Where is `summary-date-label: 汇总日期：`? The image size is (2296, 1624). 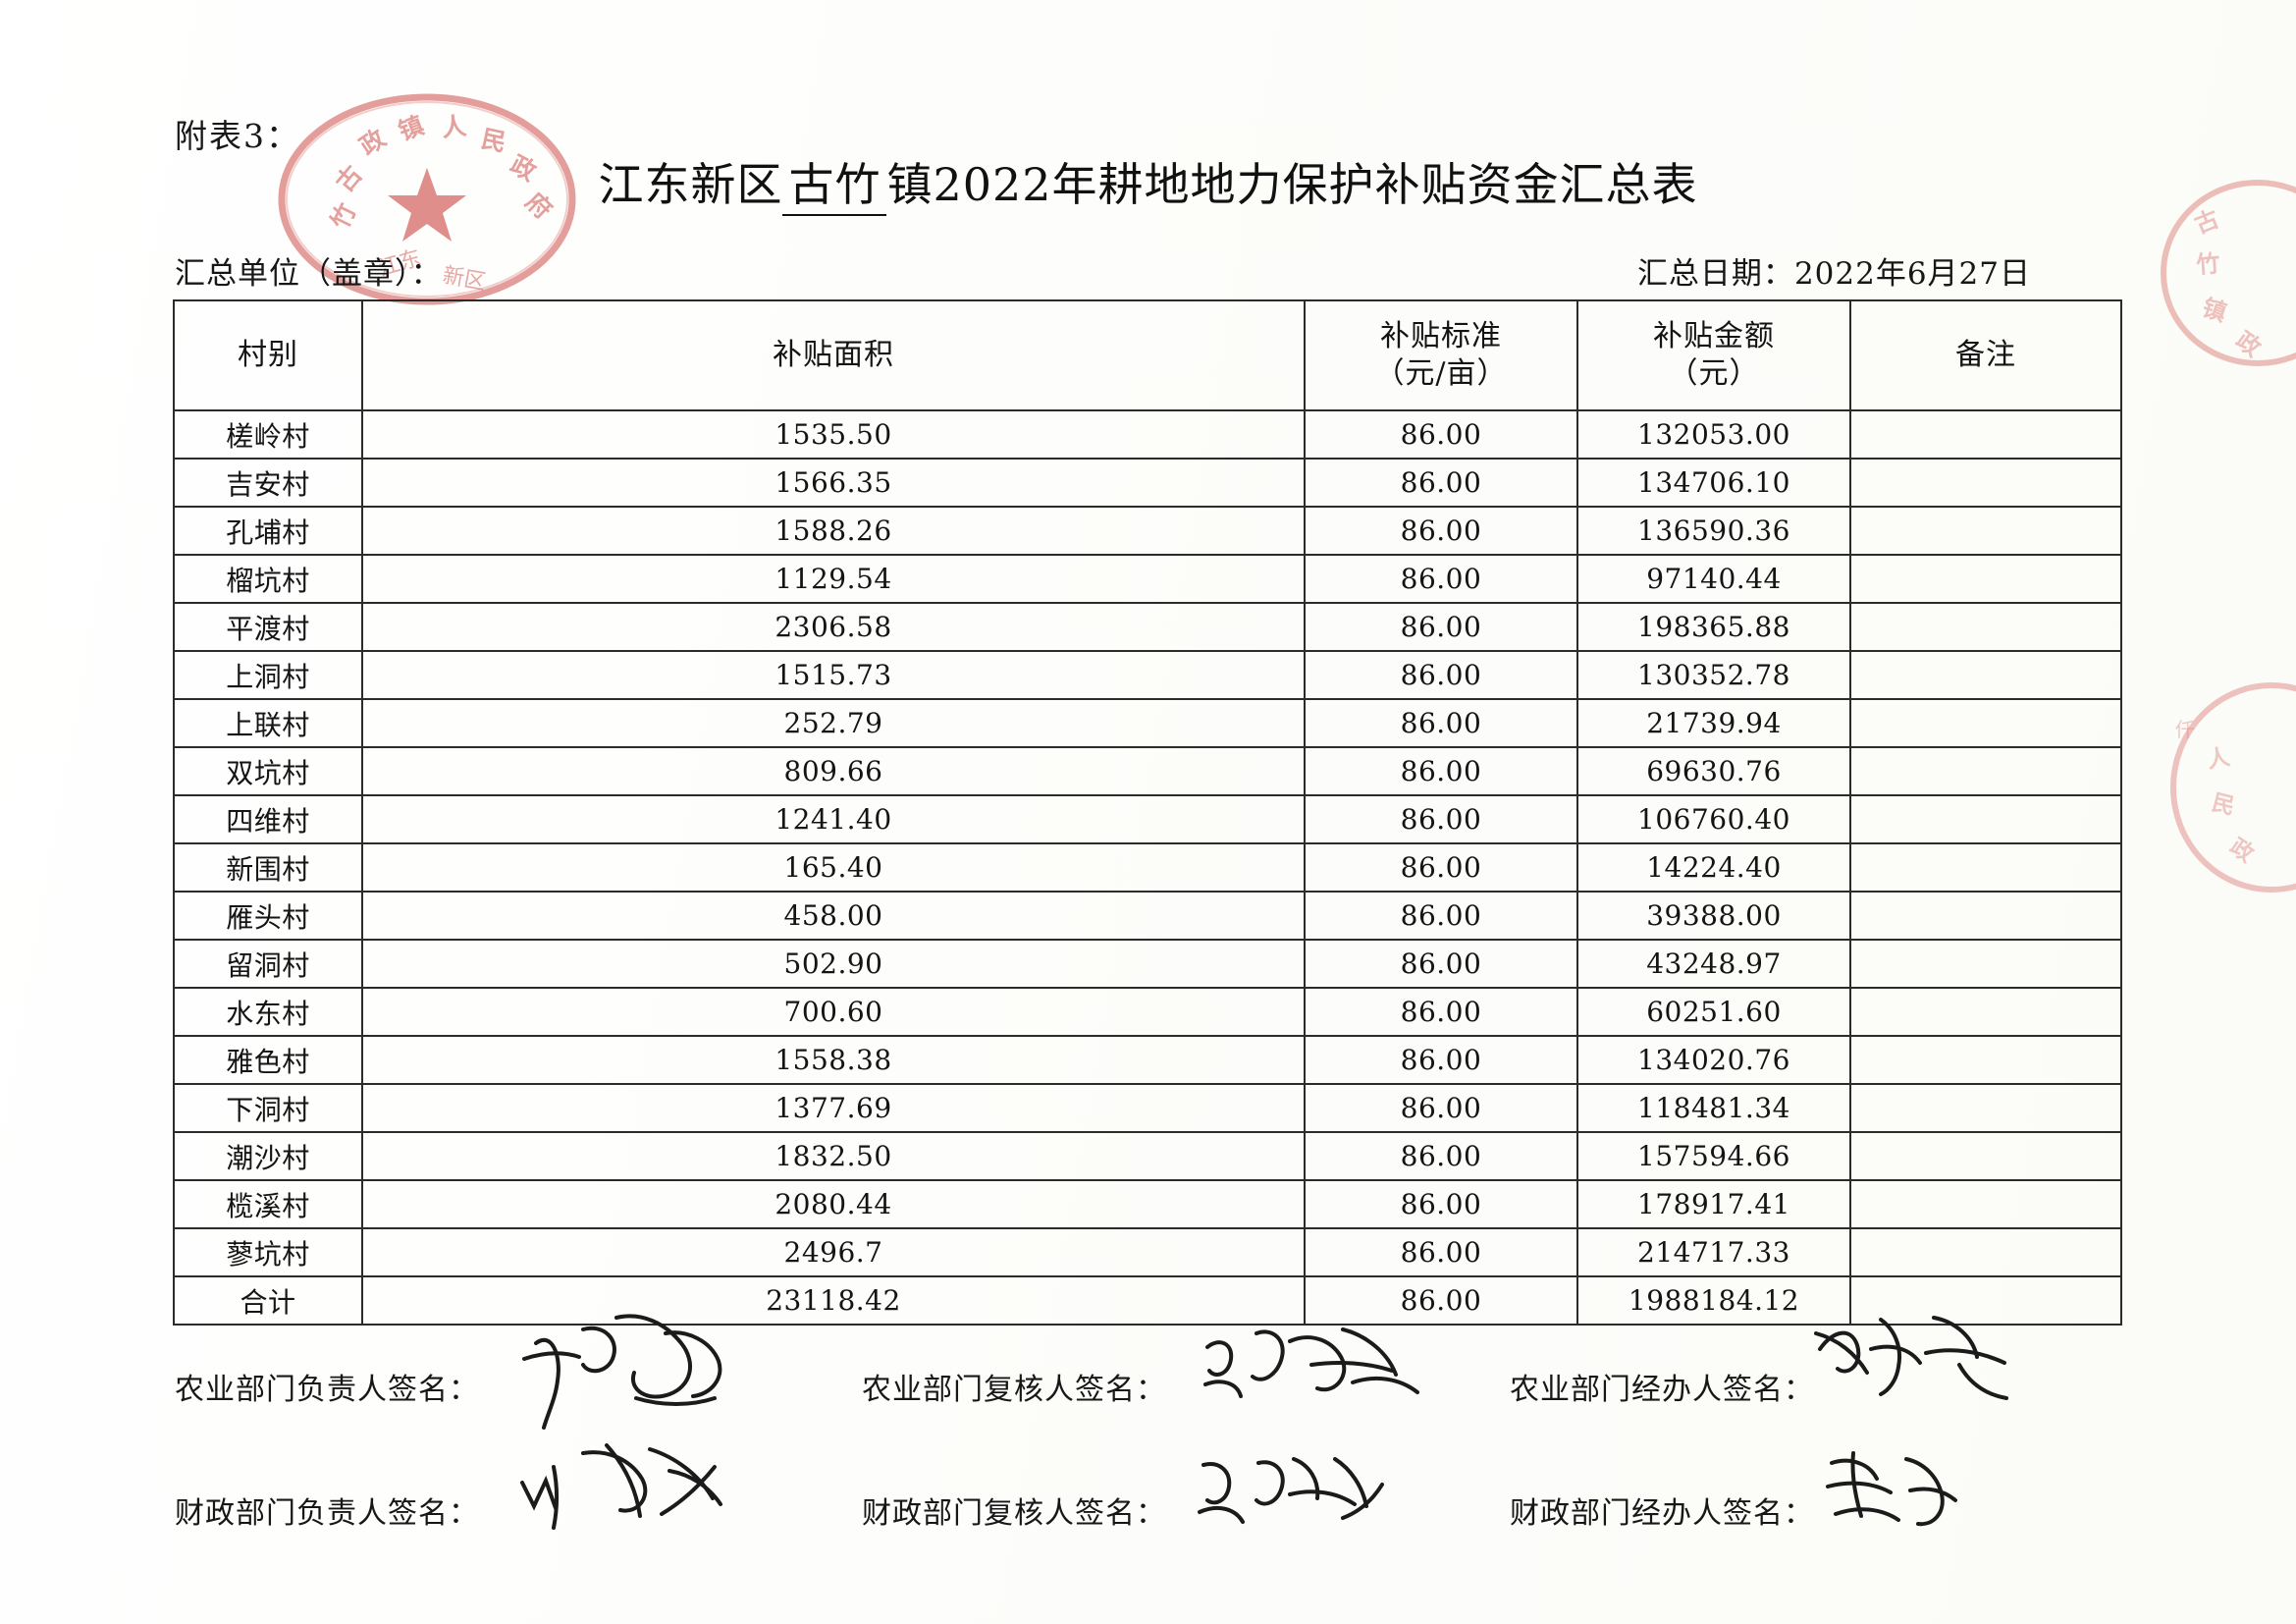 summary-date-label: 汇总日期： is located at coordinates (1715, 274).